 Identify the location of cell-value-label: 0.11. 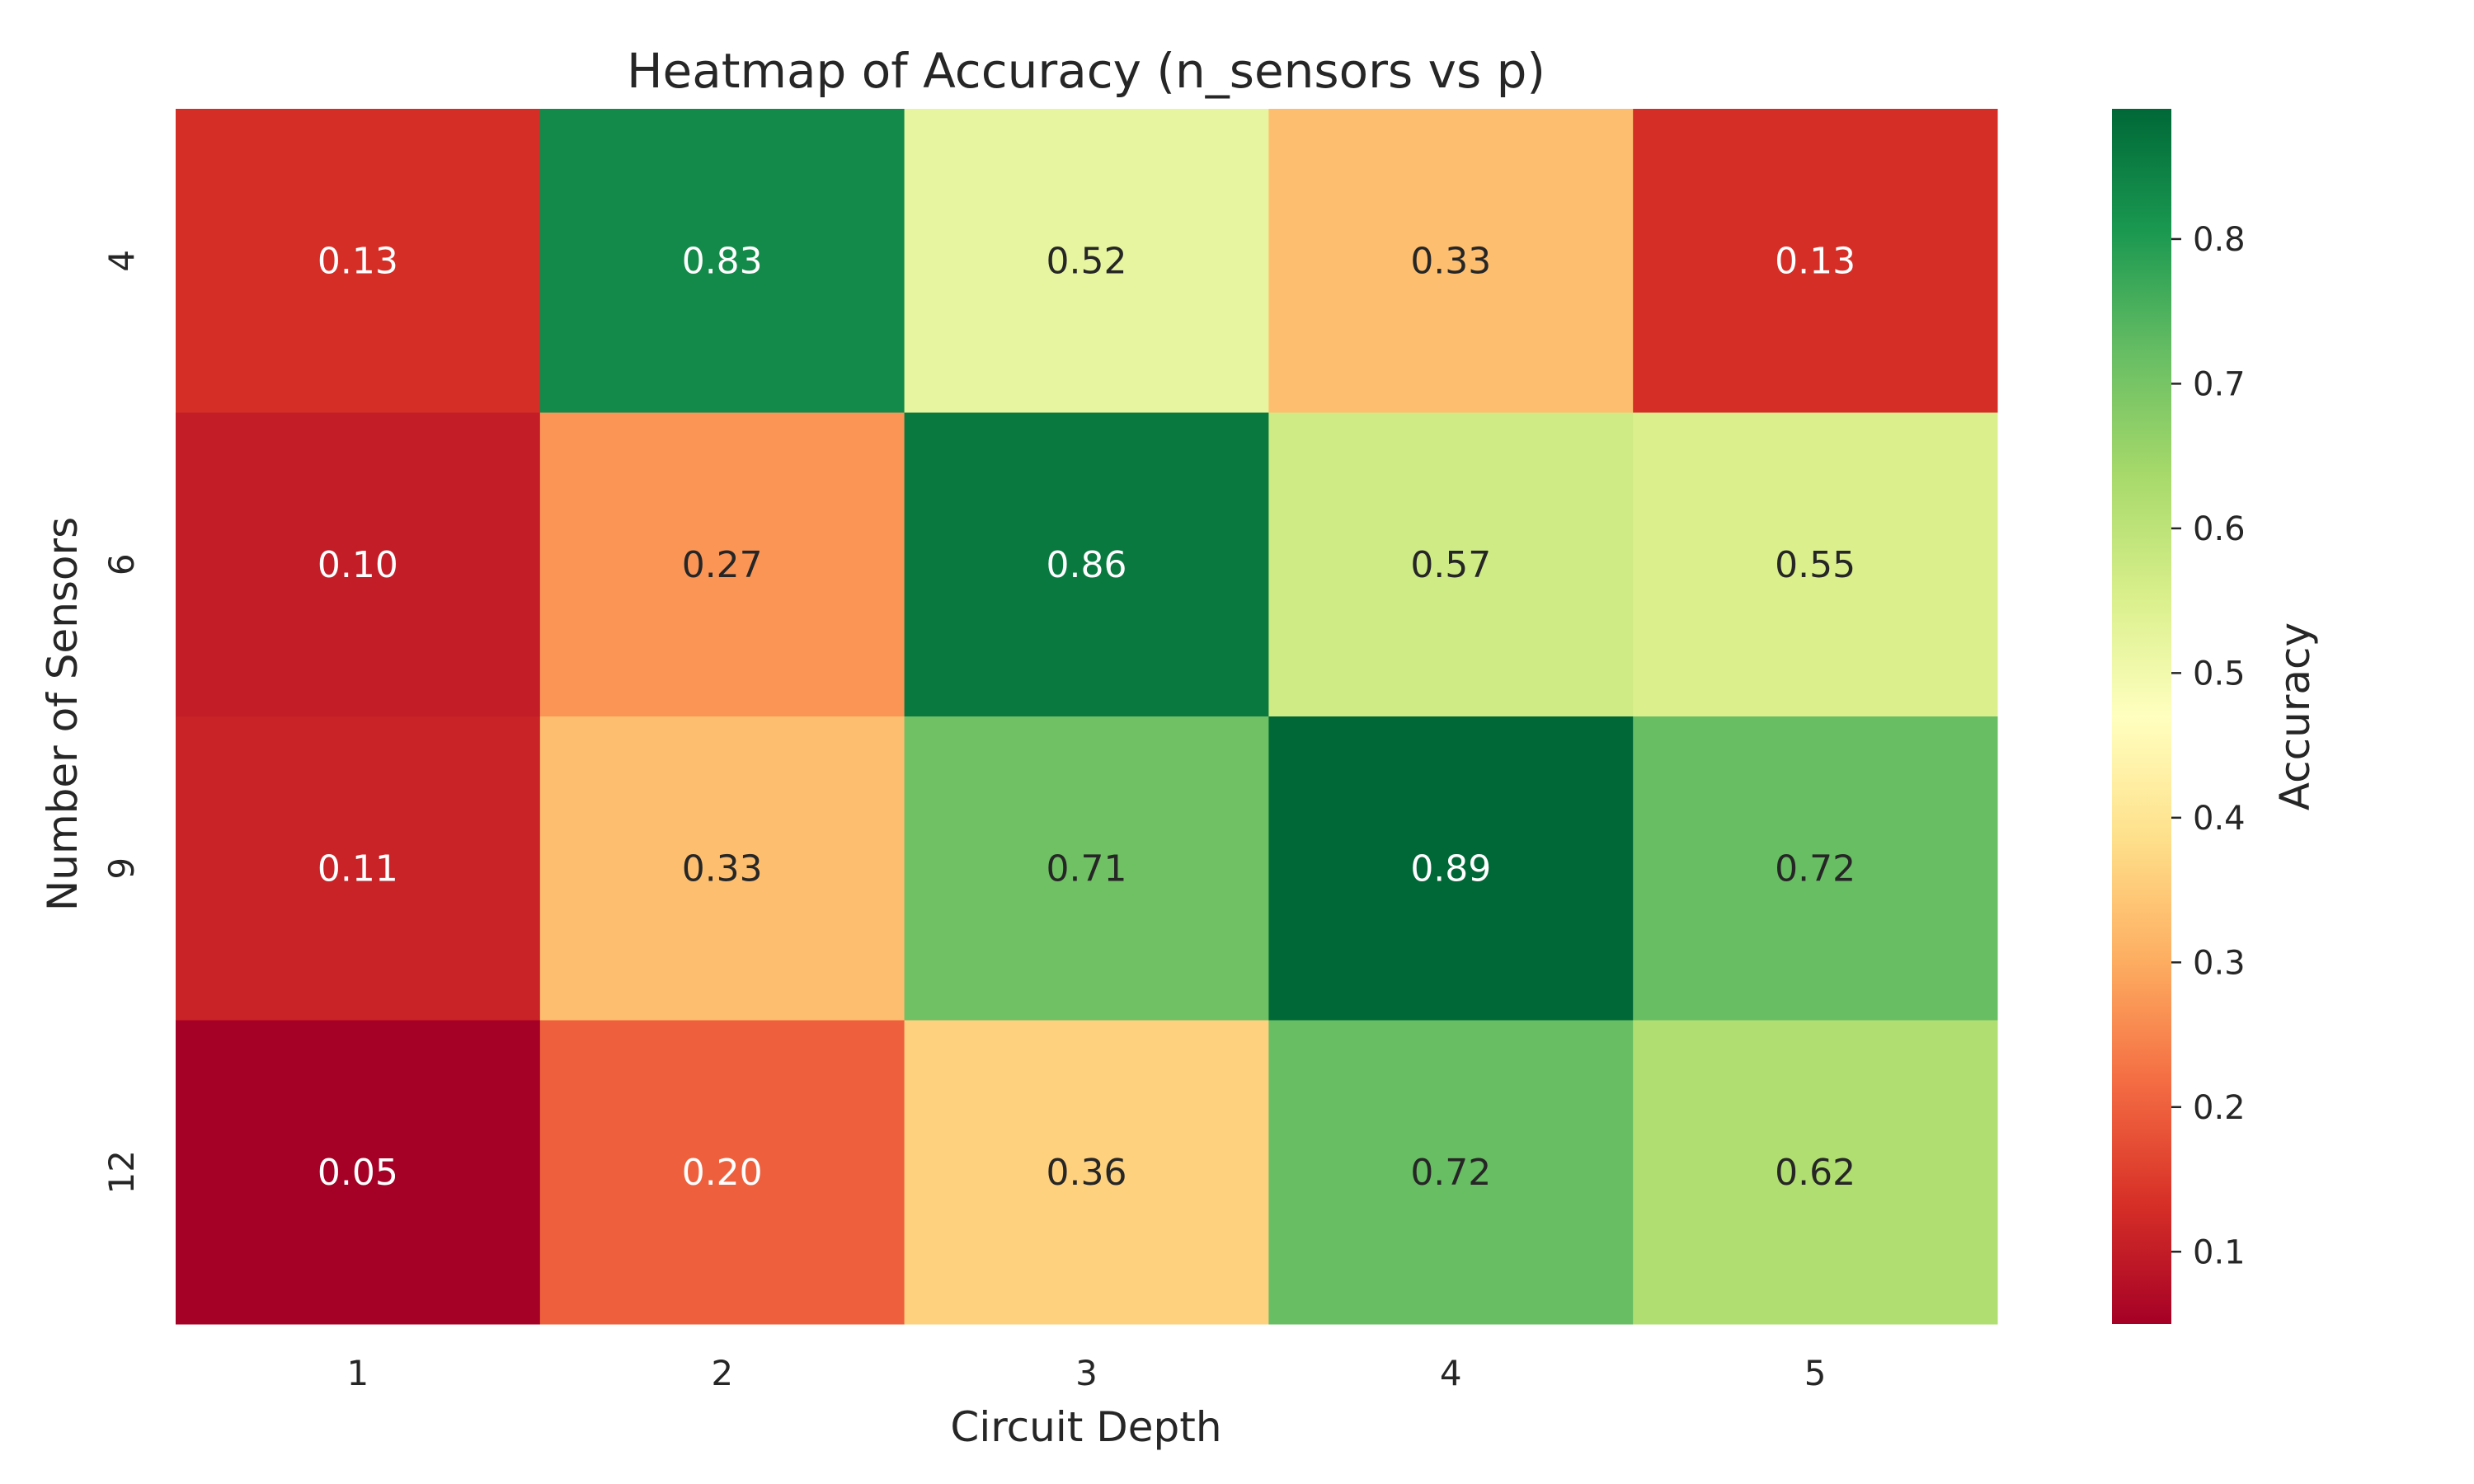
(357, 869).